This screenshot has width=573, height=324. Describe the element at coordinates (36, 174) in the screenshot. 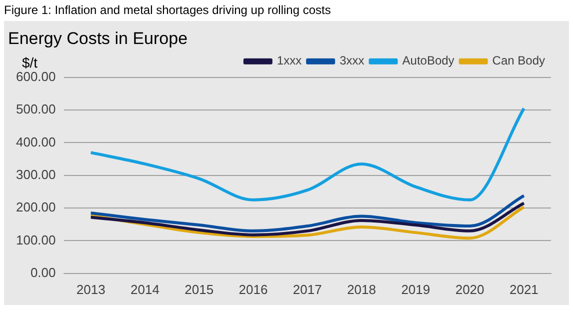

I see `y-tick-label: 300.00` at that location.